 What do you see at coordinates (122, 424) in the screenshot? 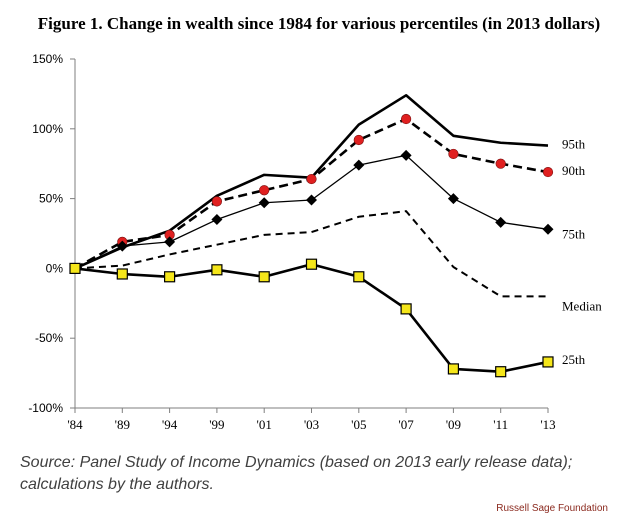
I see `x-tick-label: '89` at bounding box center [122, 424].